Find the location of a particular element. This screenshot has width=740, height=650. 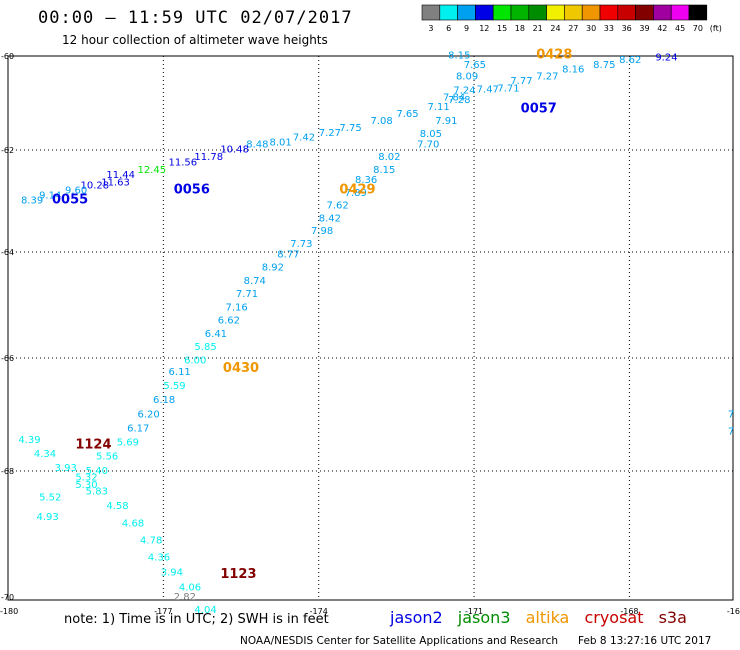

wave-height-value: 5.83 is located at coordinates (97, 491).